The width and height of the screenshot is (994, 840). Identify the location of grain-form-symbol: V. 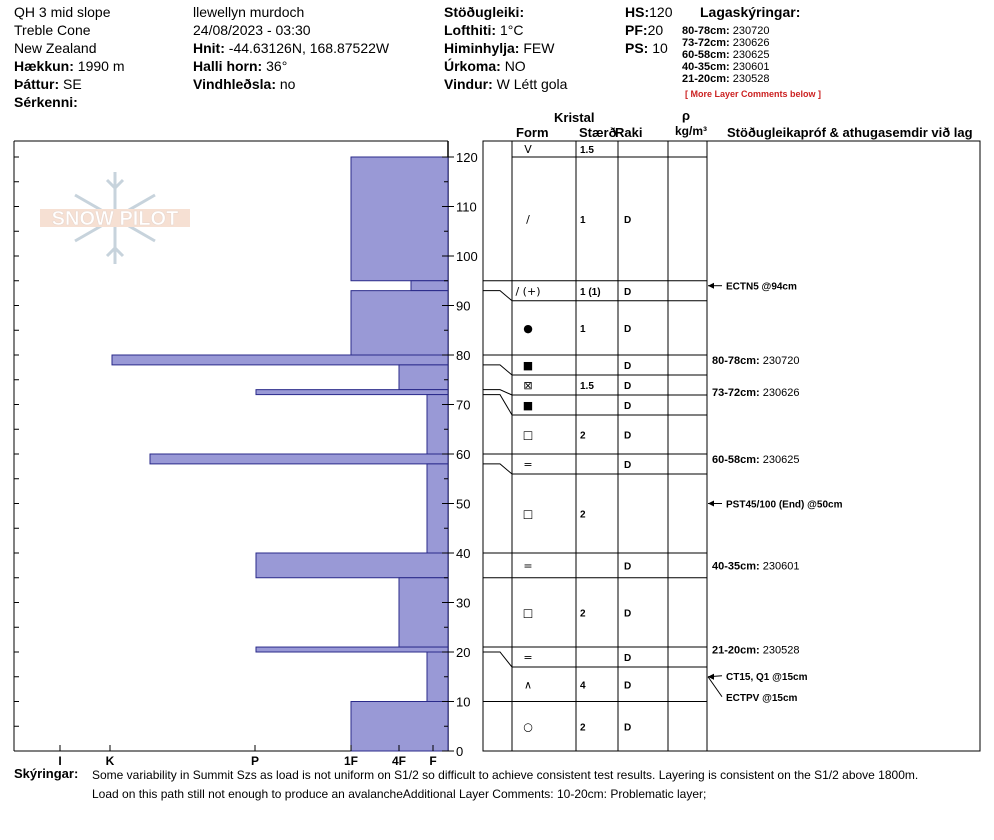
(528, 149).